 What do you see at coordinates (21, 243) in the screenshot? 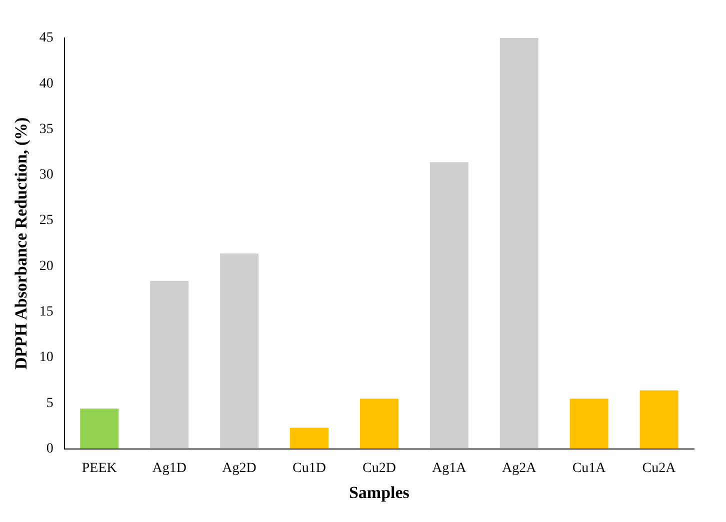
I see `y-axis-title: DPPH Absorbance Reduction, (%)` at bounding box center [21, 243].